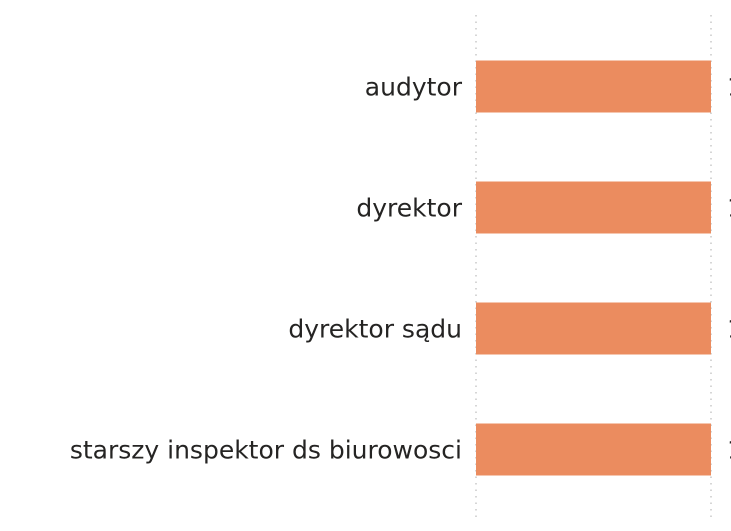  What do you see at coordinates (375, 329) in the screenshot?
I see `category-label: dyrektor sądu` at bounding box center [375, 329].